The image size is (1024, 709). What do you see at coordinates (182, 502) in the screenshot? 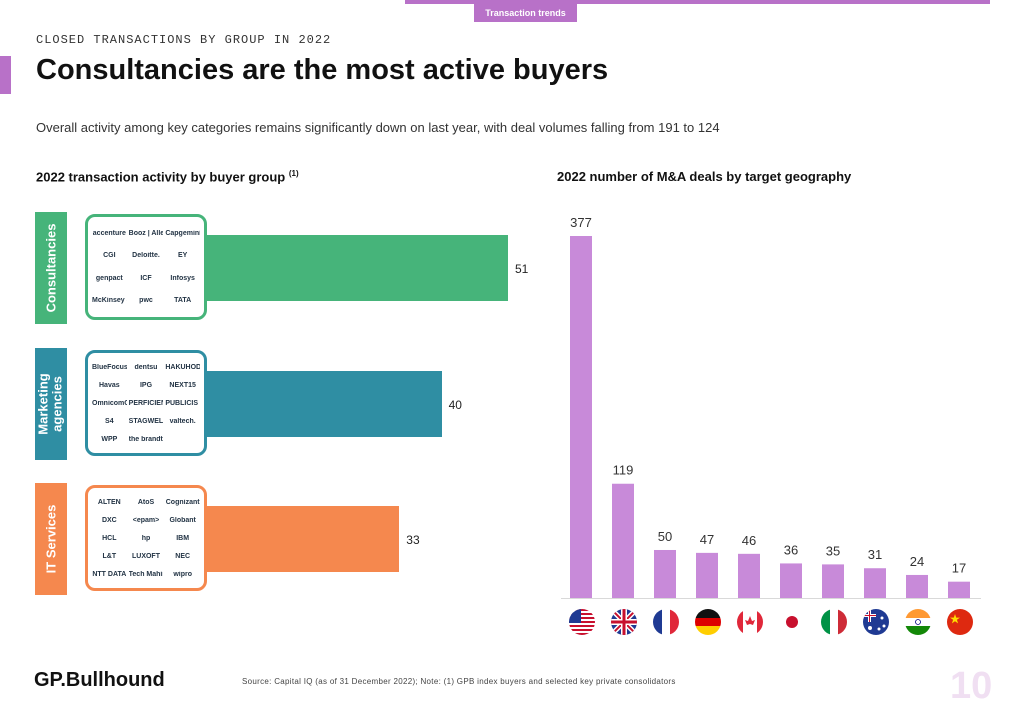
I see `logo: Cognizant` at bounding box center [182, 502].